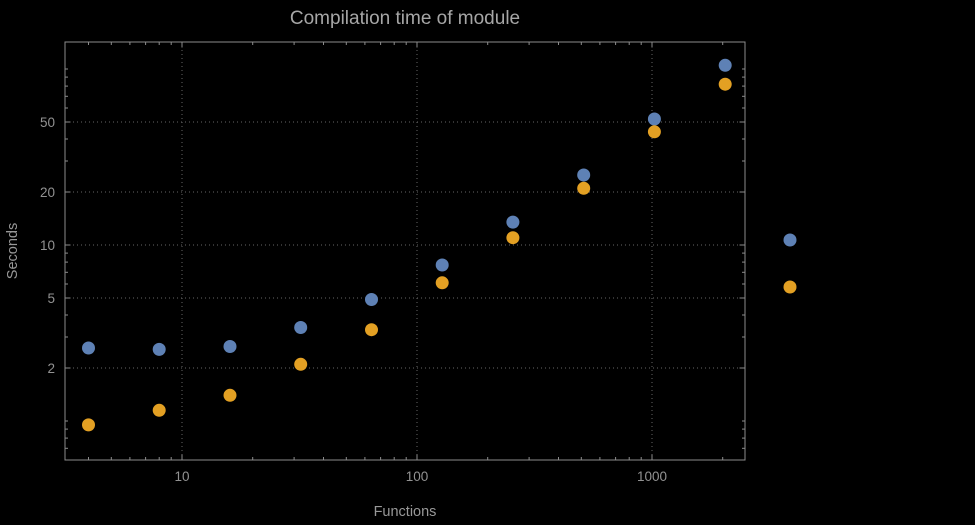 This screenshot has height=525, width=975. What do you see at coordinates (405, 18) in the screenshot?
I see `chart-title: Compilation time of module` at bounding box center [405, 18].